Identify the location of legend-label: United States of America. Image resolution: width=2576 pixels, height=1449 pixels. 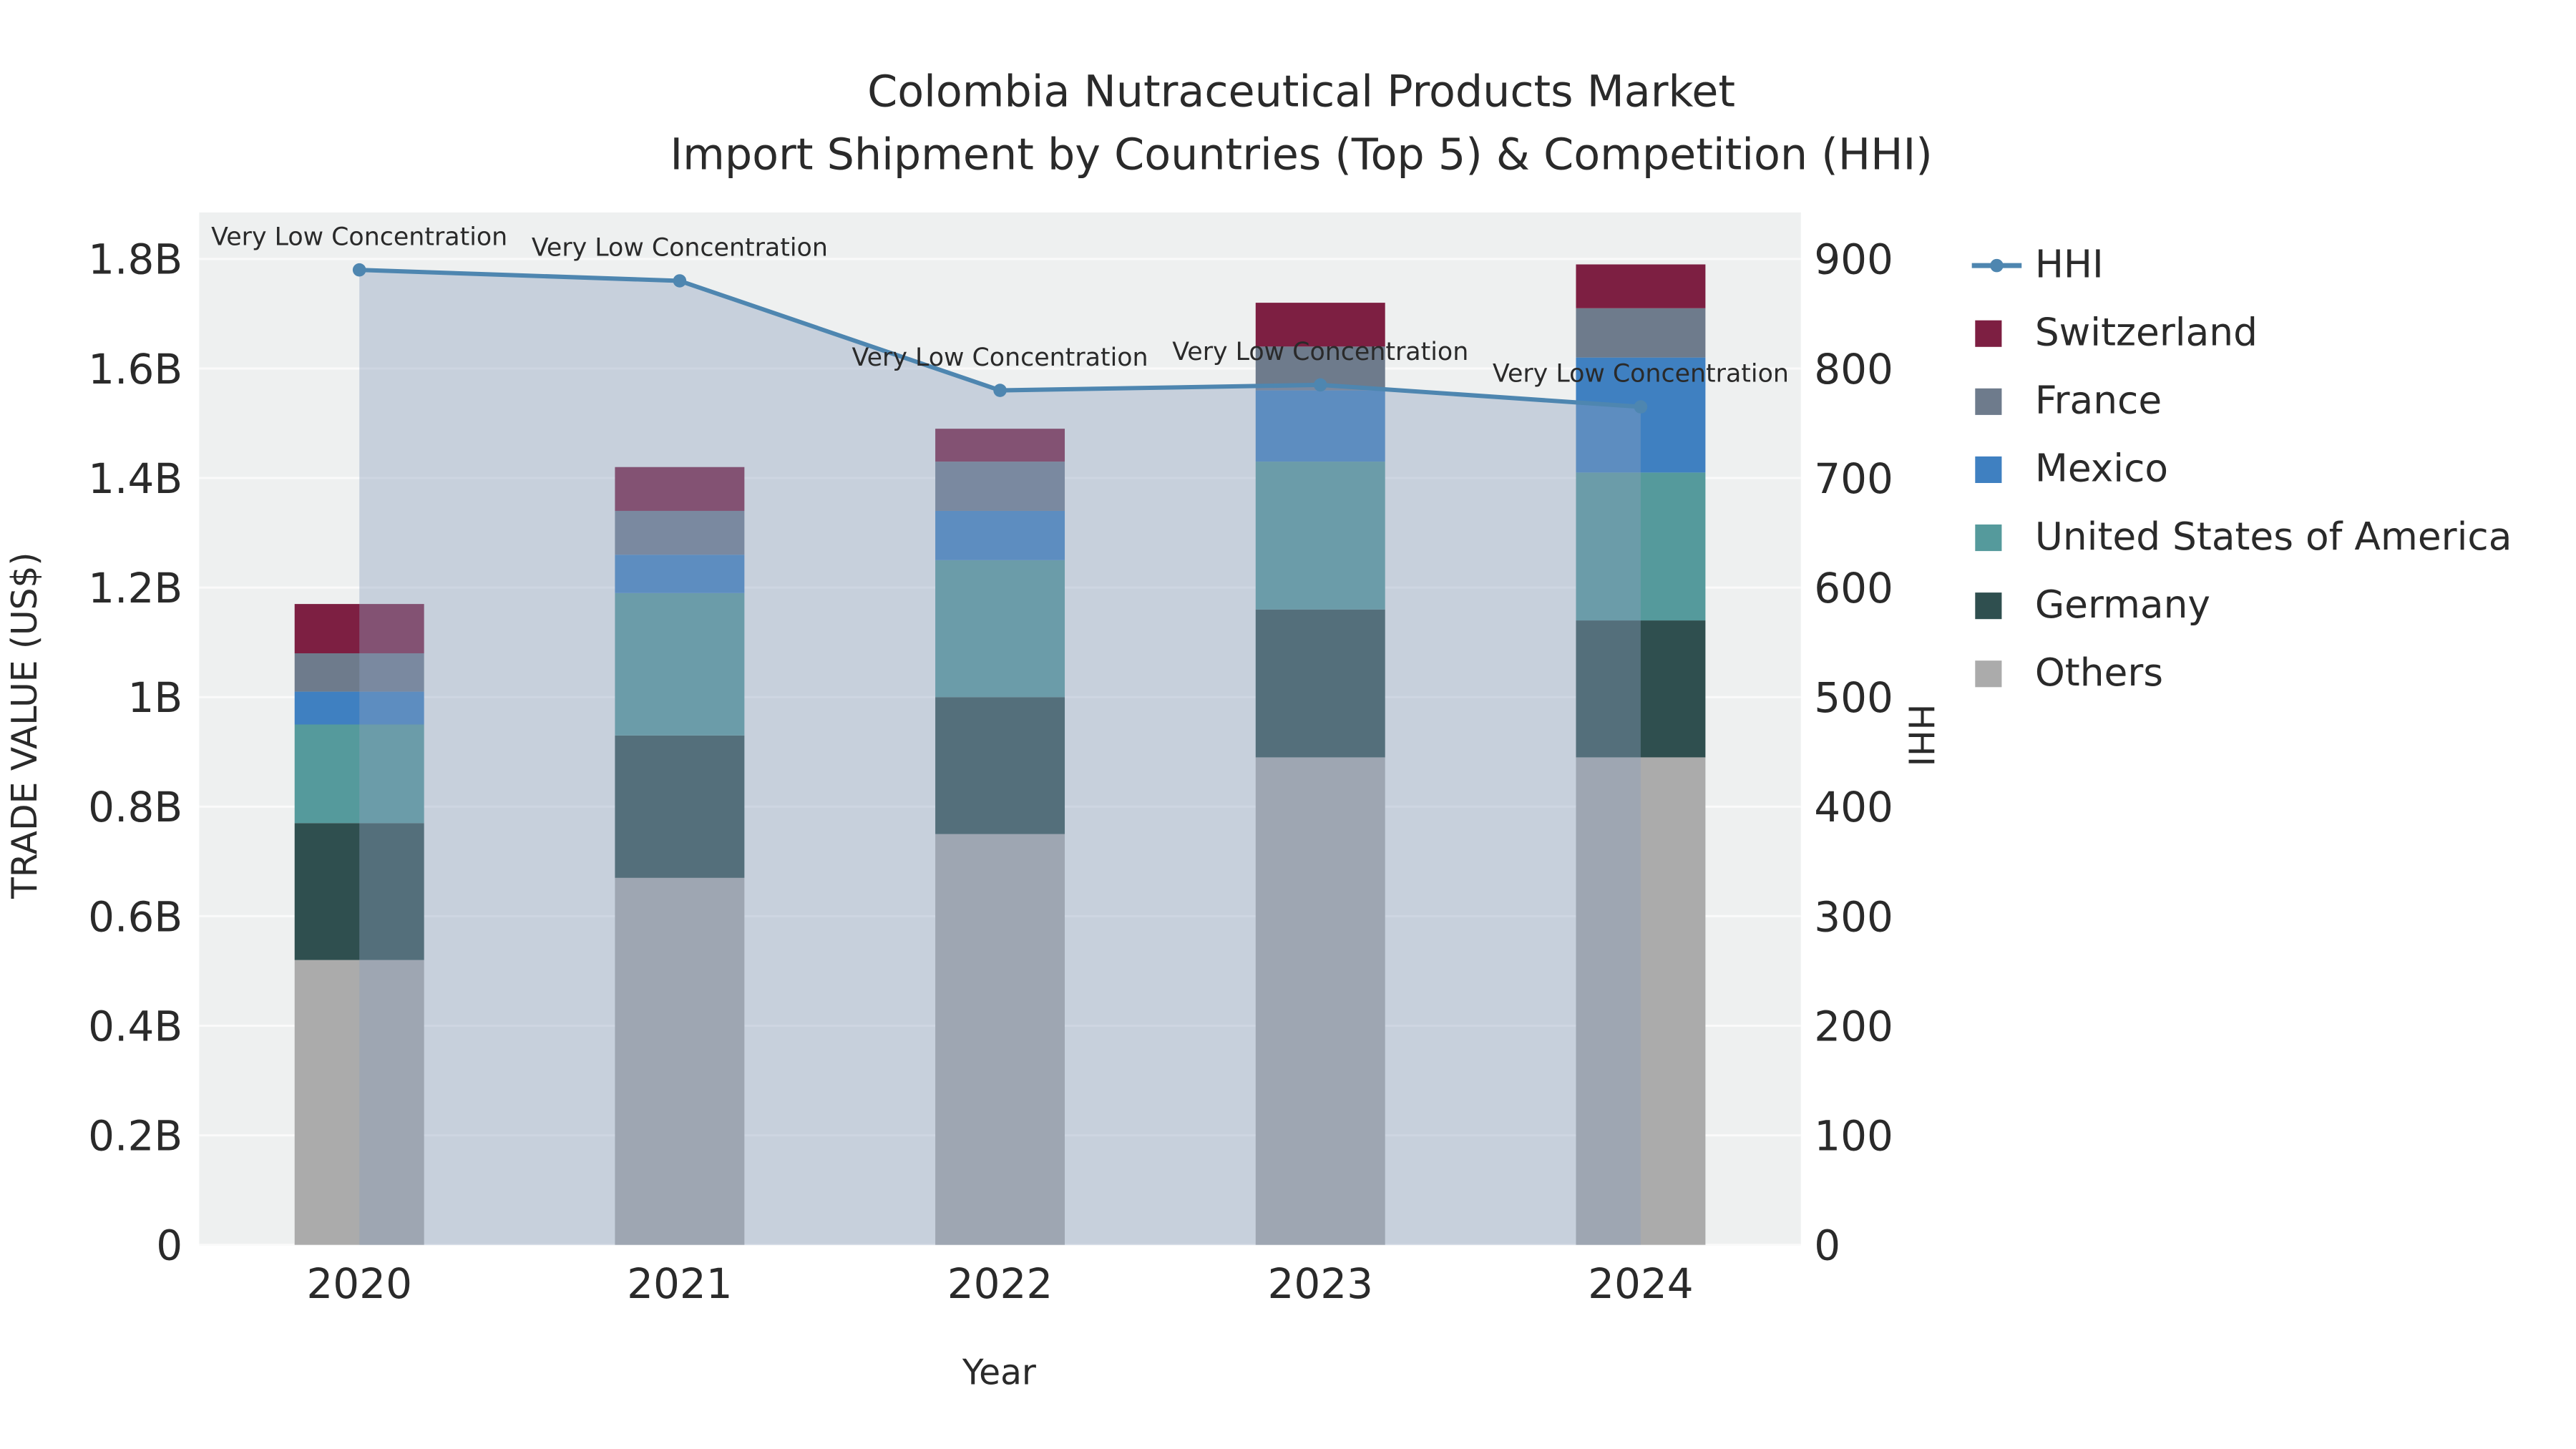
(2273, 536).